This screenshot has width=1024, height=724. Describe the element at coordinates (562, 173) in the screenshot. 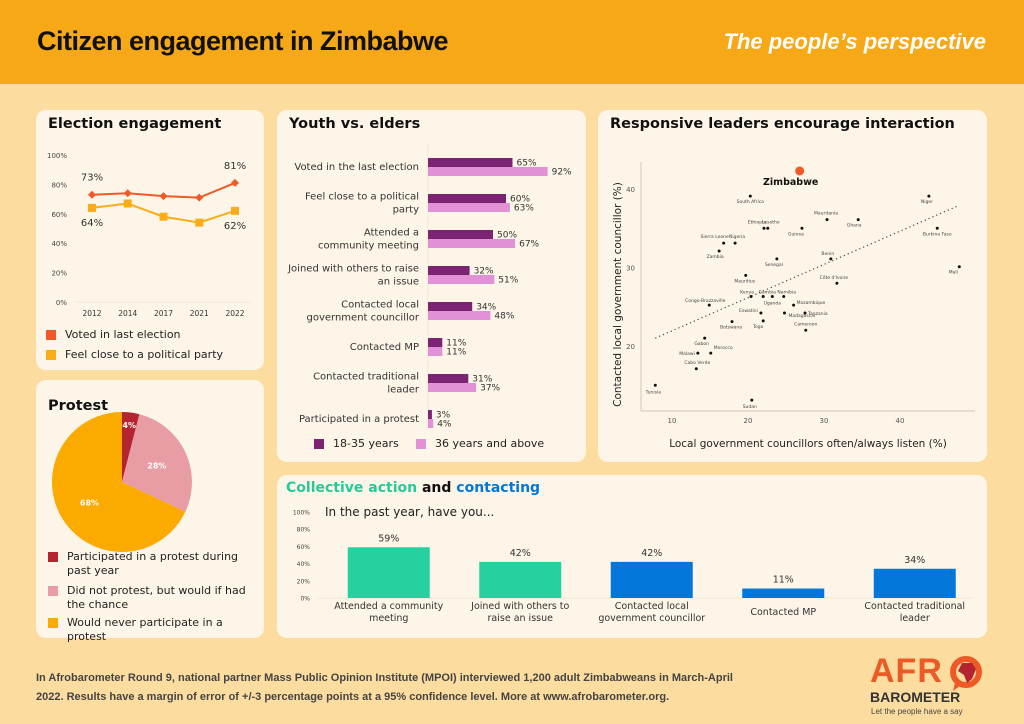

I see `bar-value-label: 92%` at that location.